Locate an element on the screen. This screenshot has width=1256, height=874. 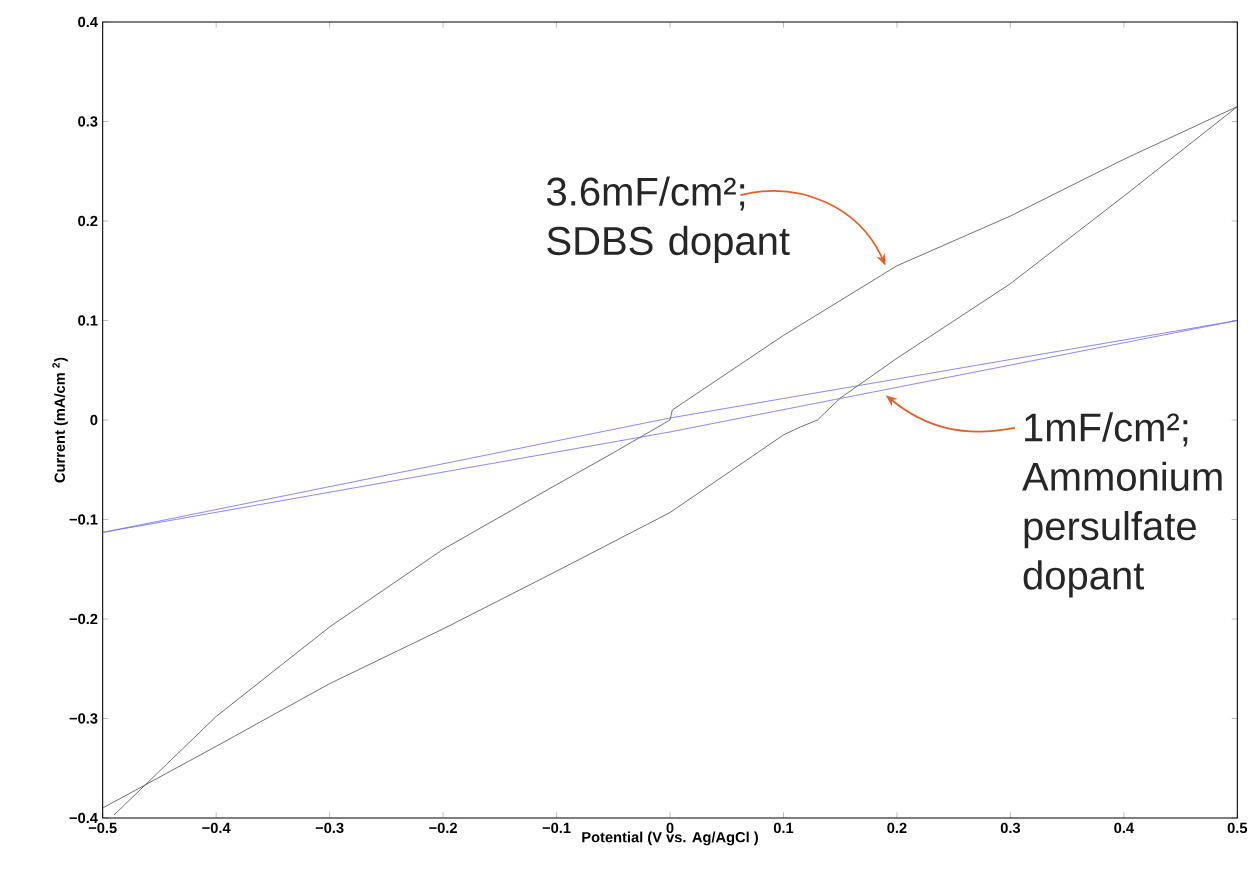
x-tick-label: 0.5 is located at coordinates (1237, 828).